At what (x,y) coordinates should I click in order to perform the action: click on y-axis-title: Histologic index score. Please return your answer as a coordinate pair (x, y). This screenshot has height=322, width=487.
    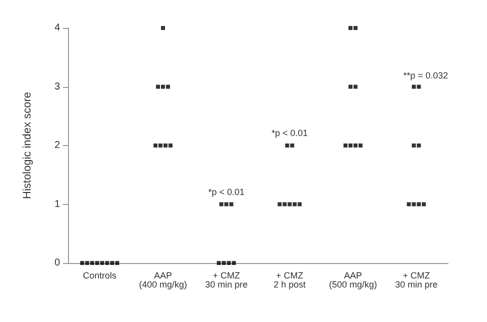
    Looking at the image, I should click on (28, 145).